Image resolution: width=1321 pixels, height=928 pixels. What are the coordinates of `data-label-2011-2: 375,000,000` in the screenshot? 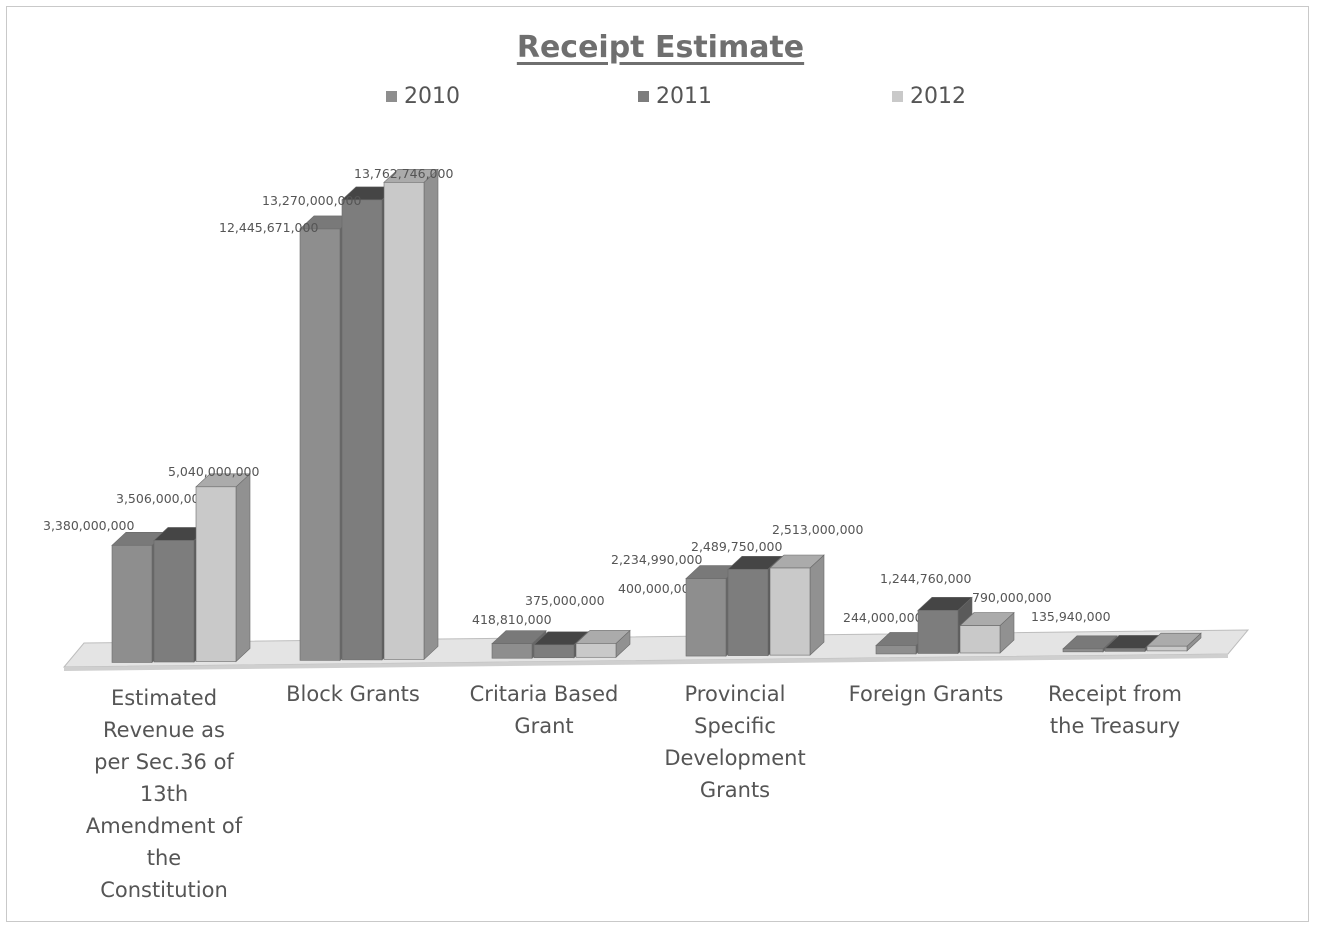 It's located at (565, 600).